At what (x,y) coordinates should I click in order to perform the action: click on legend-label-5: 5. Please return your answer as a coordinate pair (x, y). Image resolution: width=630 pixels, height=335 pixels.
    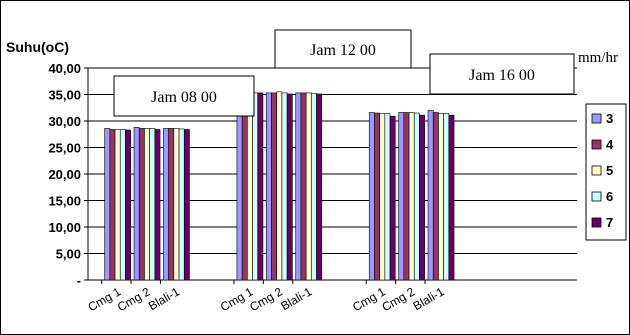
    Looking at the image, I should click on (609, 170).